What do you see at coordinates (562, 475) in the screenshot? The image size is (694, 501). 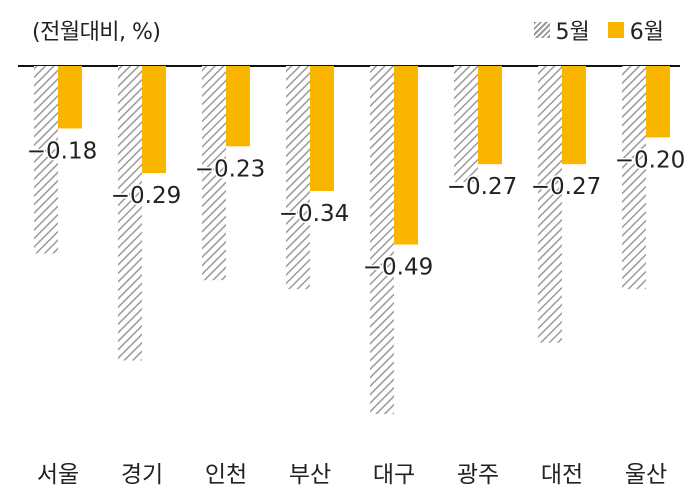 I see `category-label-6: 대전` at bounding box center [562, 475].